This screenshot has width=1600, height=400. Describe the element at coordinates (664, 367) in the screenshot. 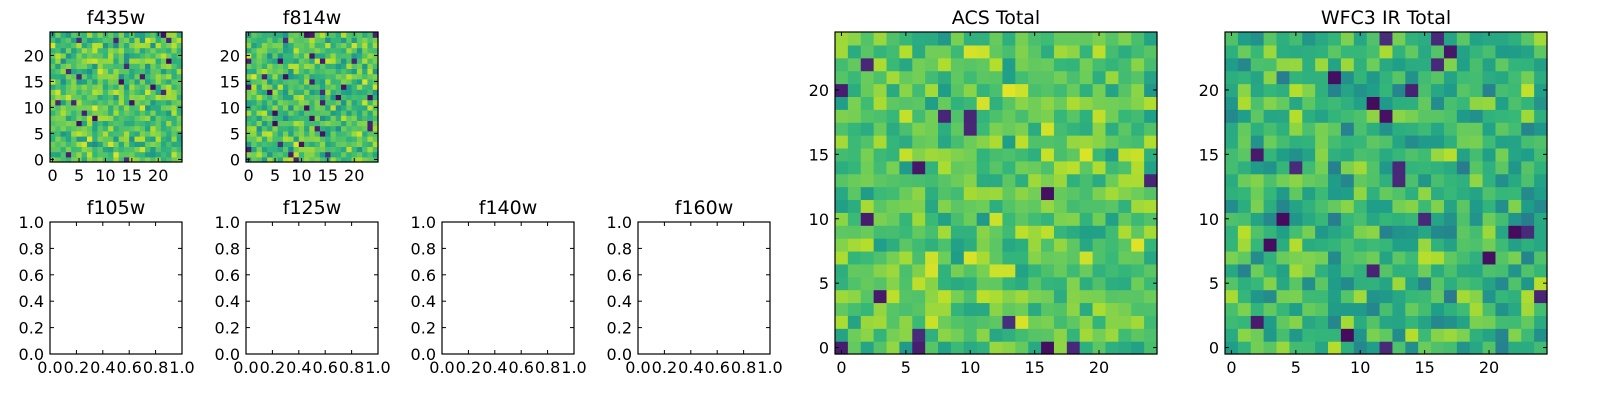

I see `x-tick-label: 0.2` at that location.